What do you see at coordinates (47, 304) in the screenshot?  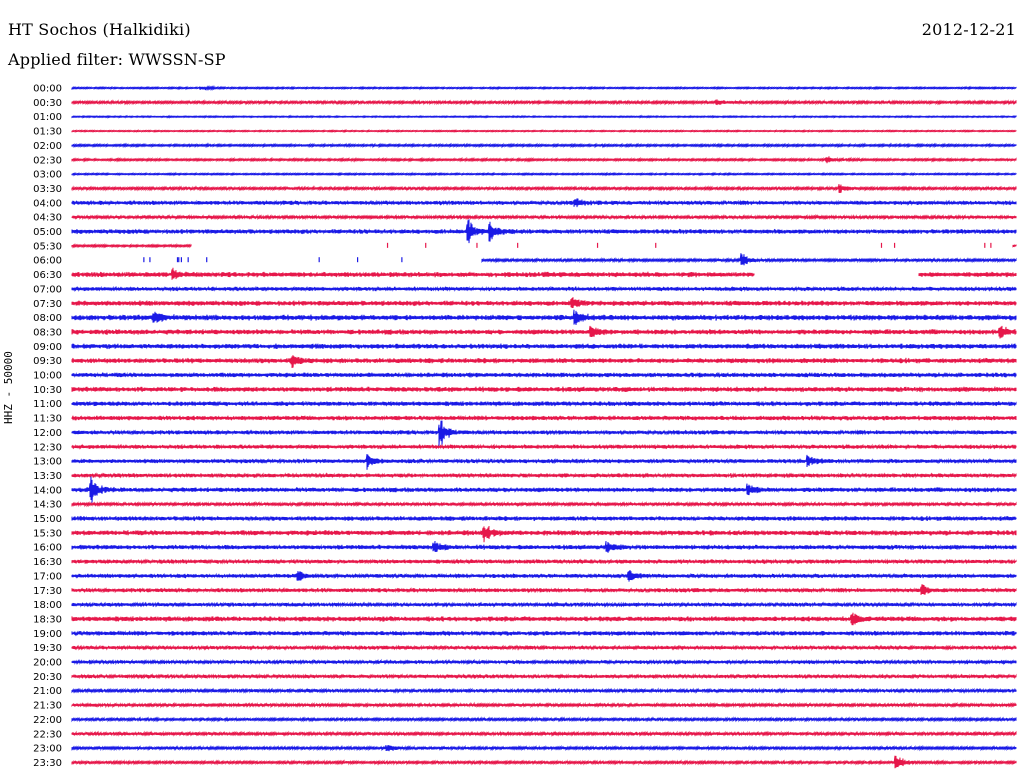 I see `row-time-label: 07:30` at bounding box center [47, 304].